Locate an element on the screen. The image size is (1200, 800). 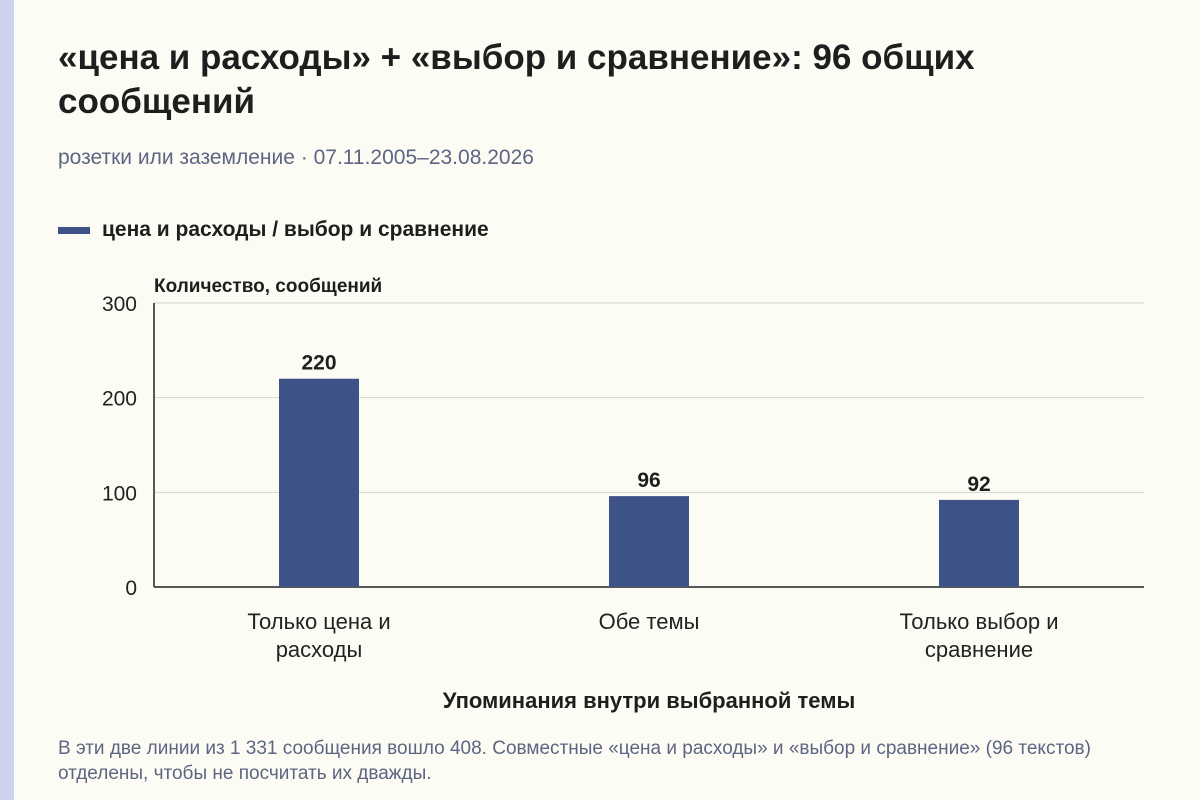
data-label: 96 is located at coordinates (648, 480).